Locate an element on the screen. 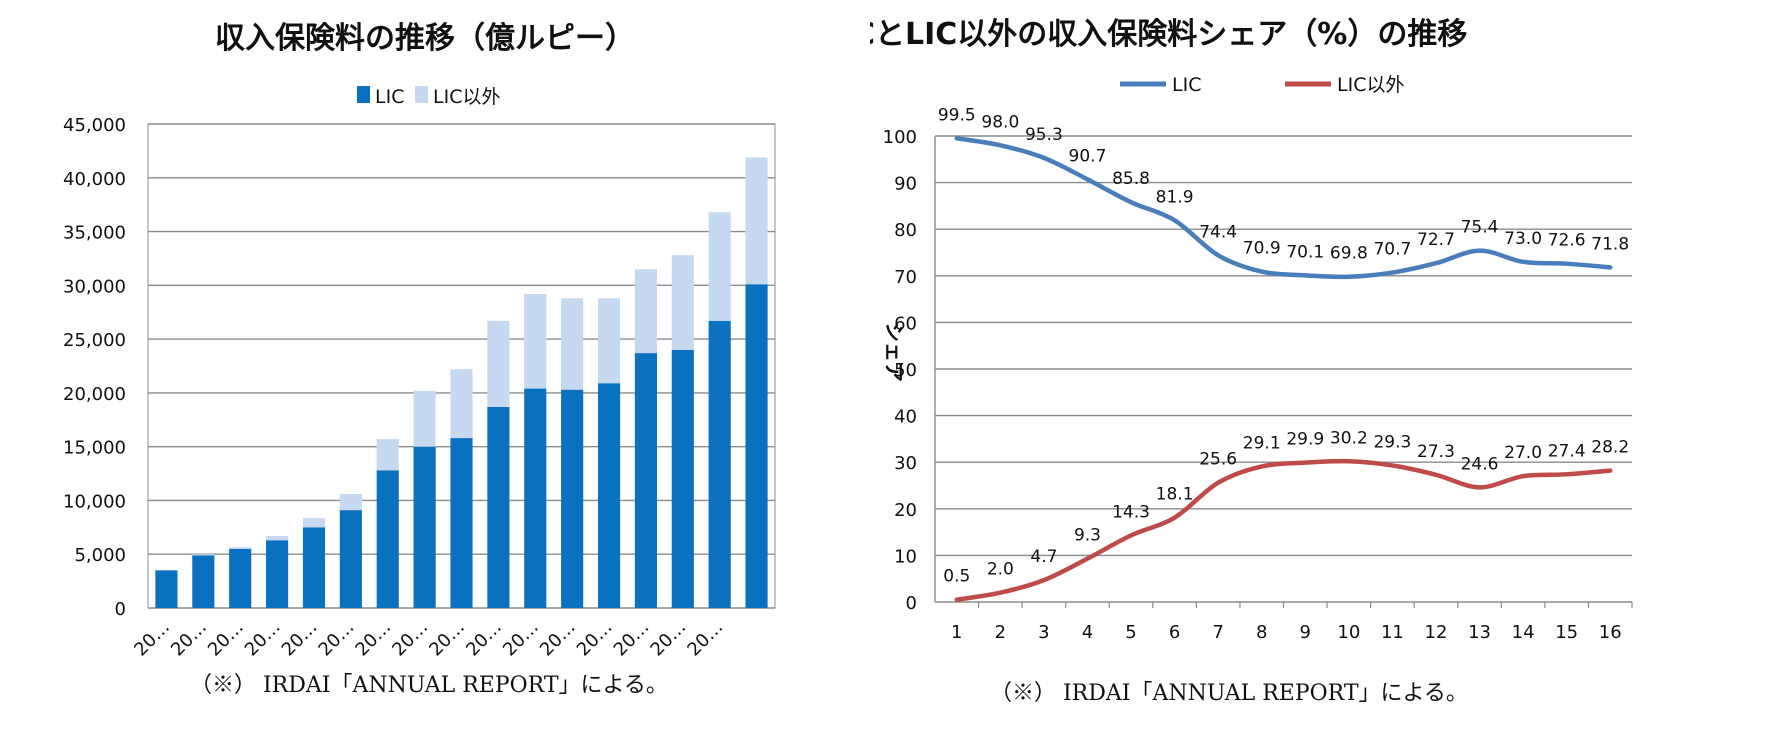 This screenshot has width=1765, height=740. data-label-lic: 99.5 is located at coordinates (957, 115).